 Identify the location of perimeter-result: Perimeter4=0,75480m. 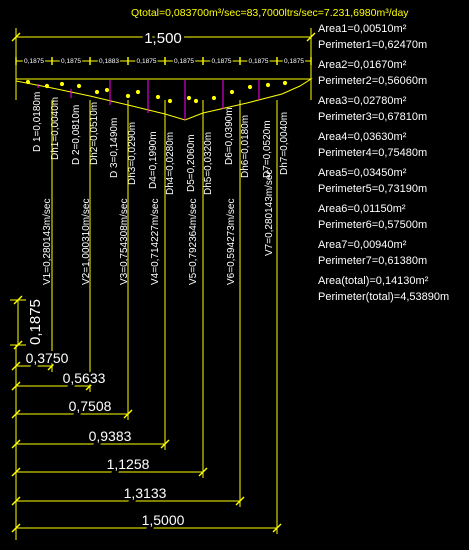
(372, 153).